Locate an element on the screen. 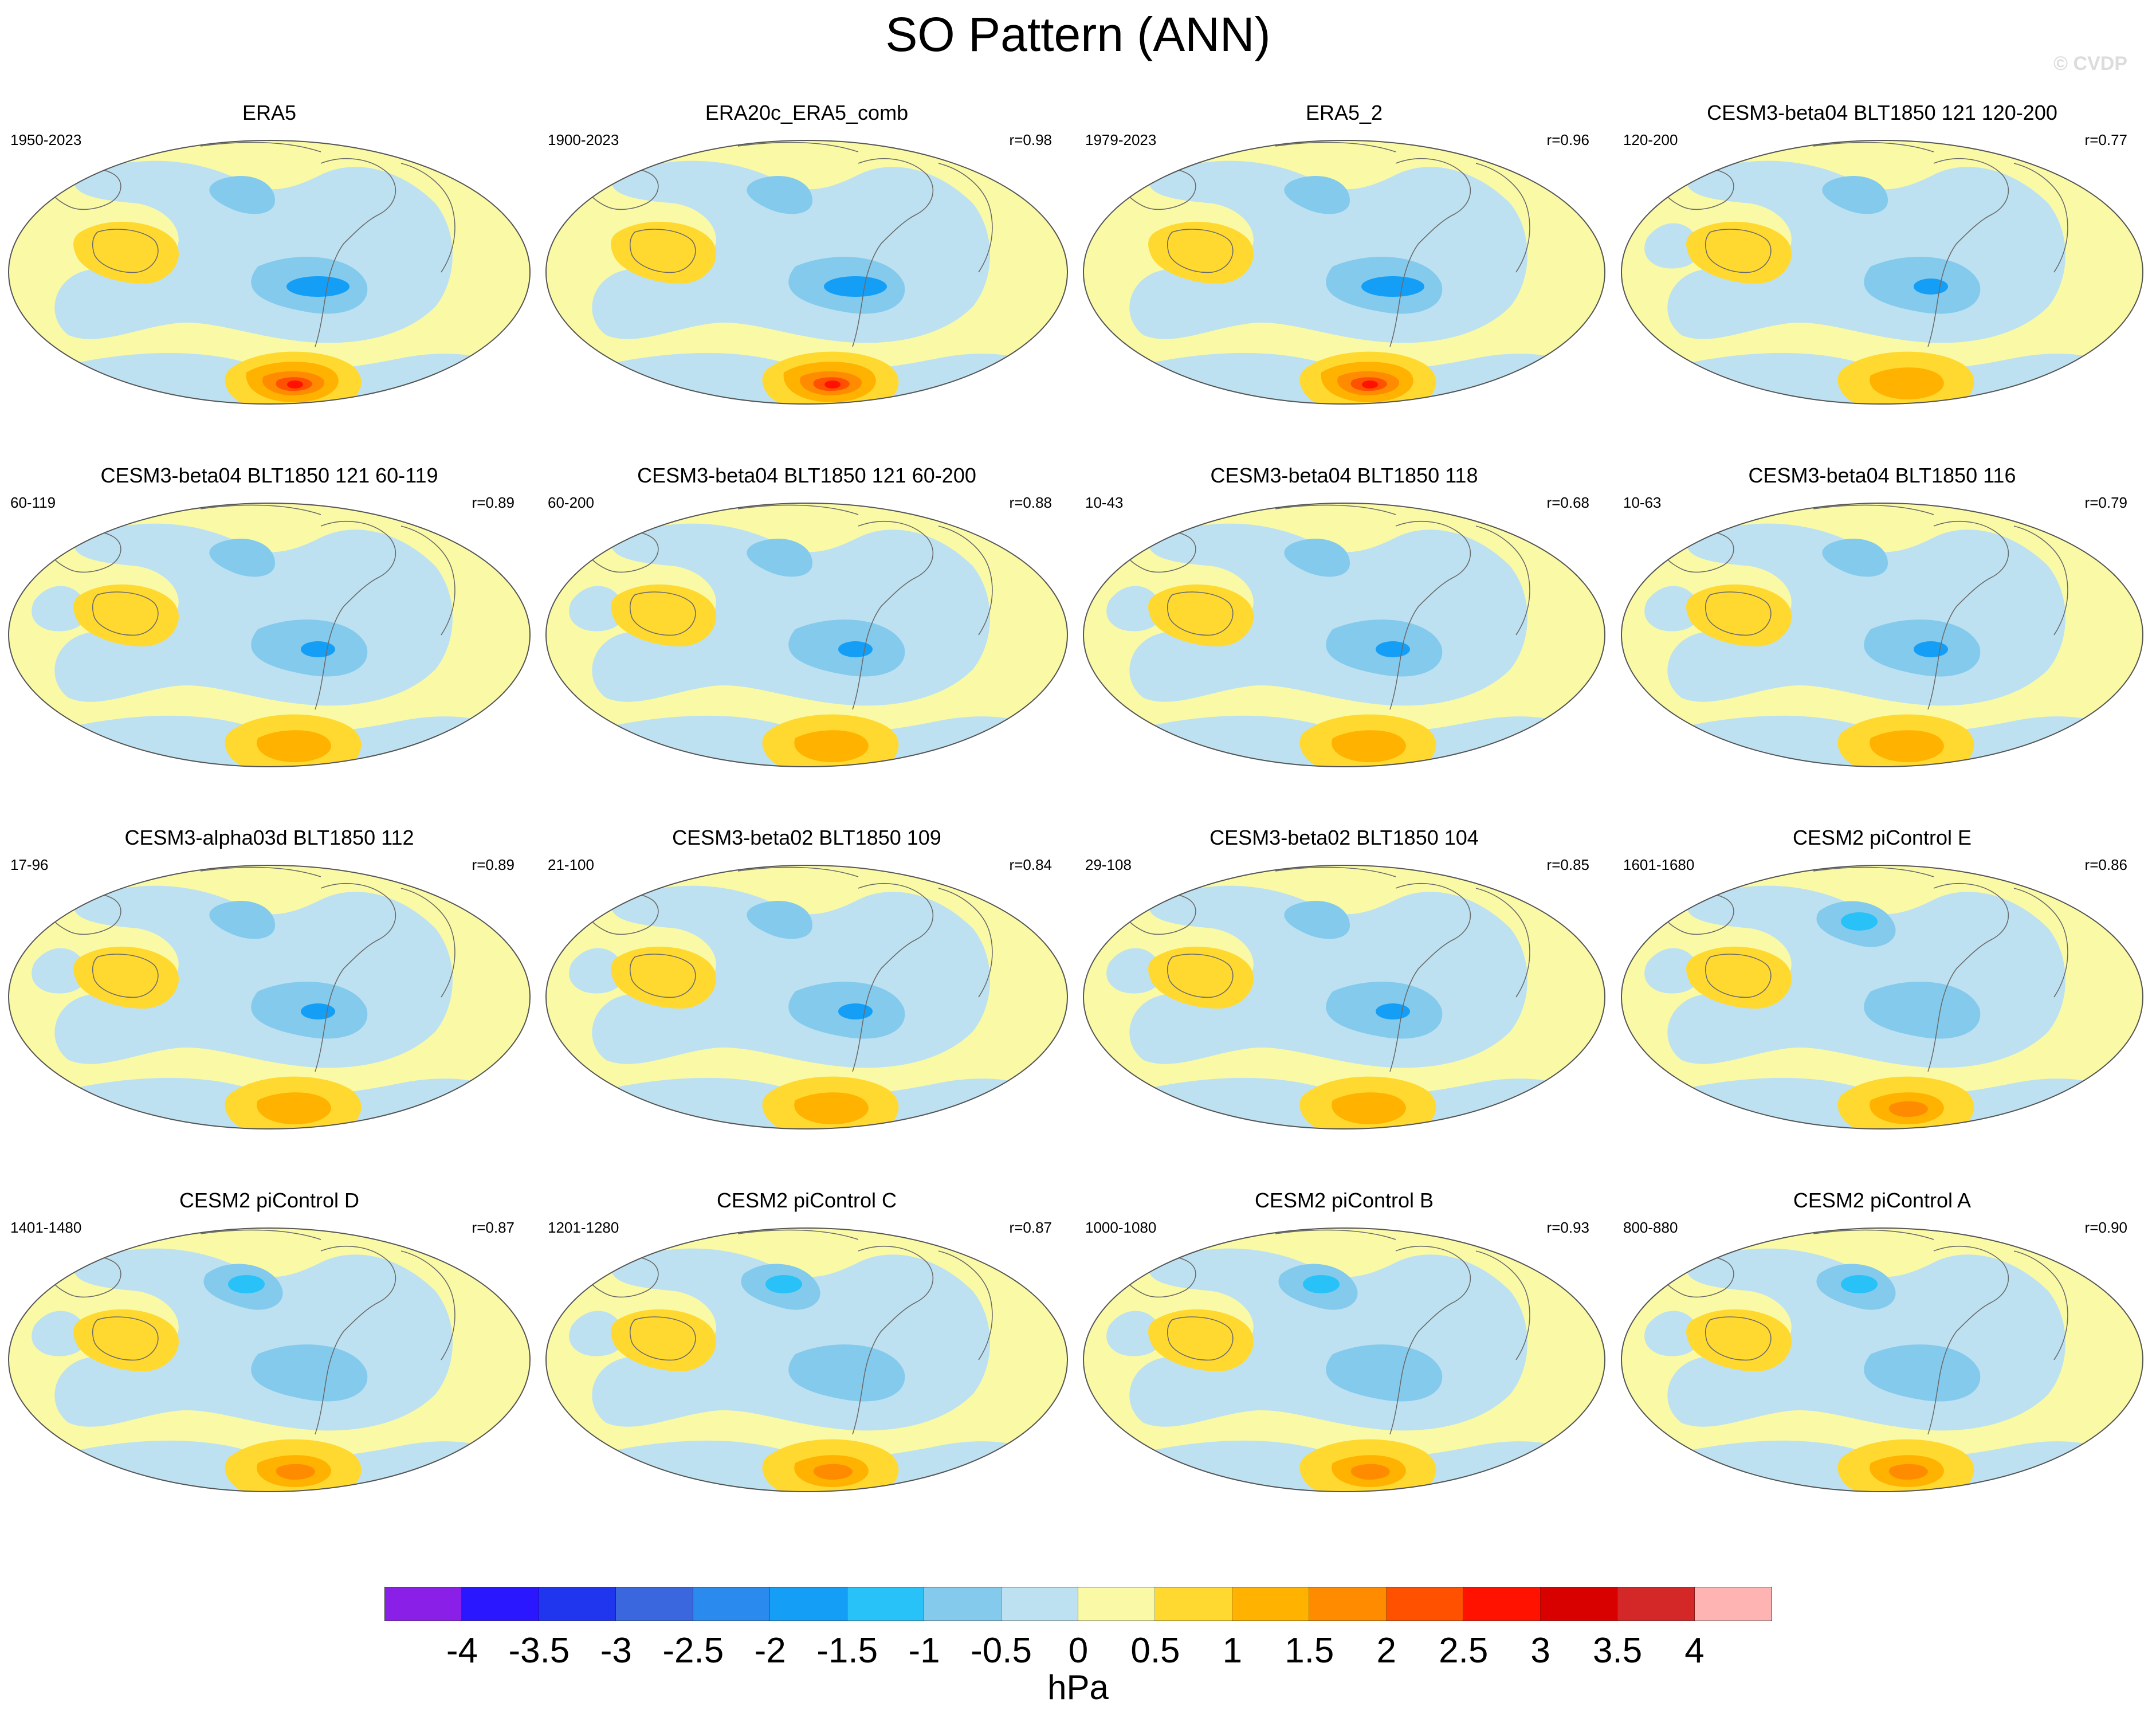  map-panel: CESM2 piControl B 1000-1080 r=0.93 is located at coordinates (1344, 1370).